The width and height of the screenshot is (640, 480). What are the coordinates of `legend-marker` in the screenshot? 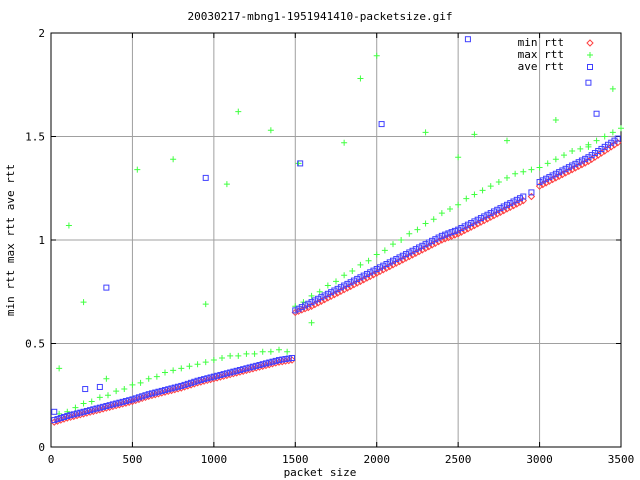 It's located at (590, 43).